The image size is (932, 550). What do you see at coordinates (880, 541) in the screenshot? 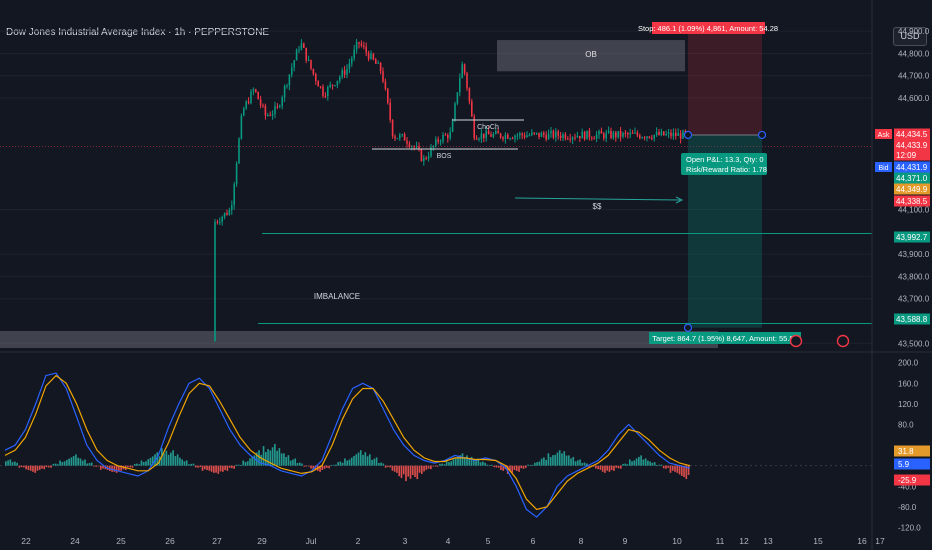
I see `time-tick: 17` at bounding box center [880, 541].